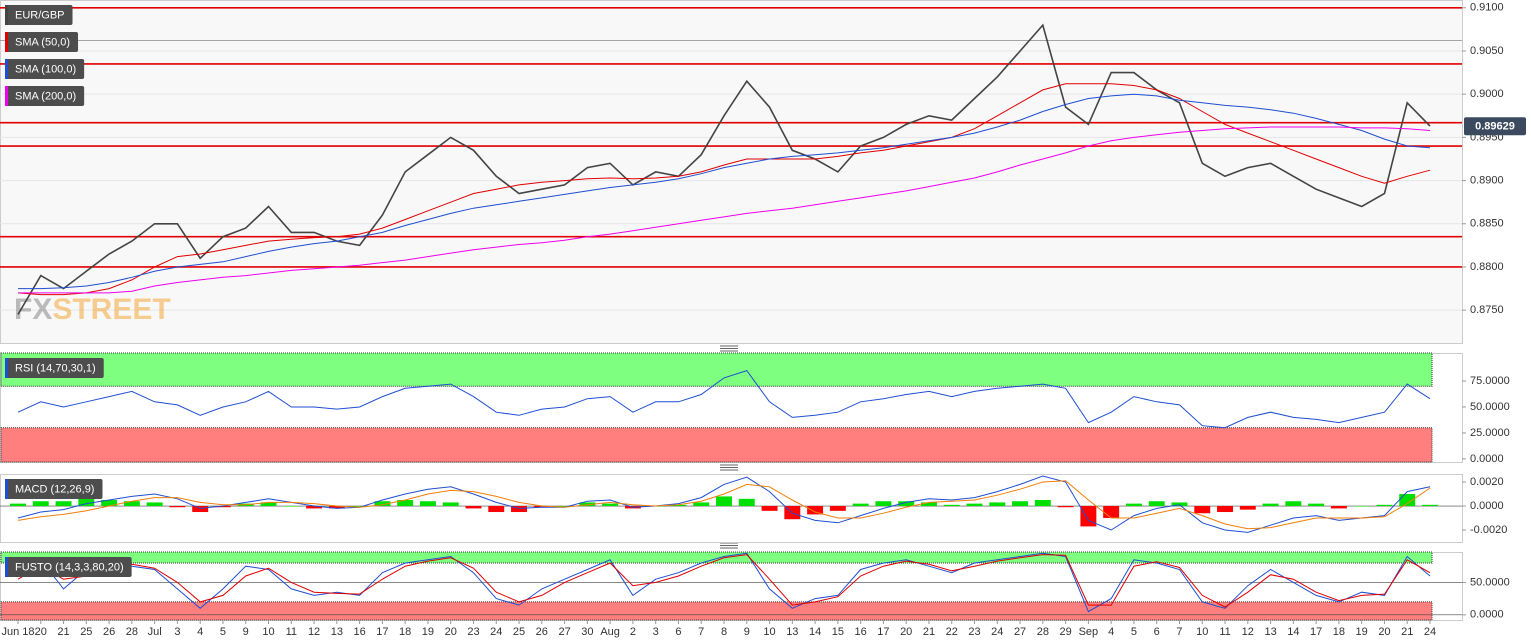 The height and width of the screenshot is (643, 1531). I want to click on x-tick-label: 4, so click(1111, 632).